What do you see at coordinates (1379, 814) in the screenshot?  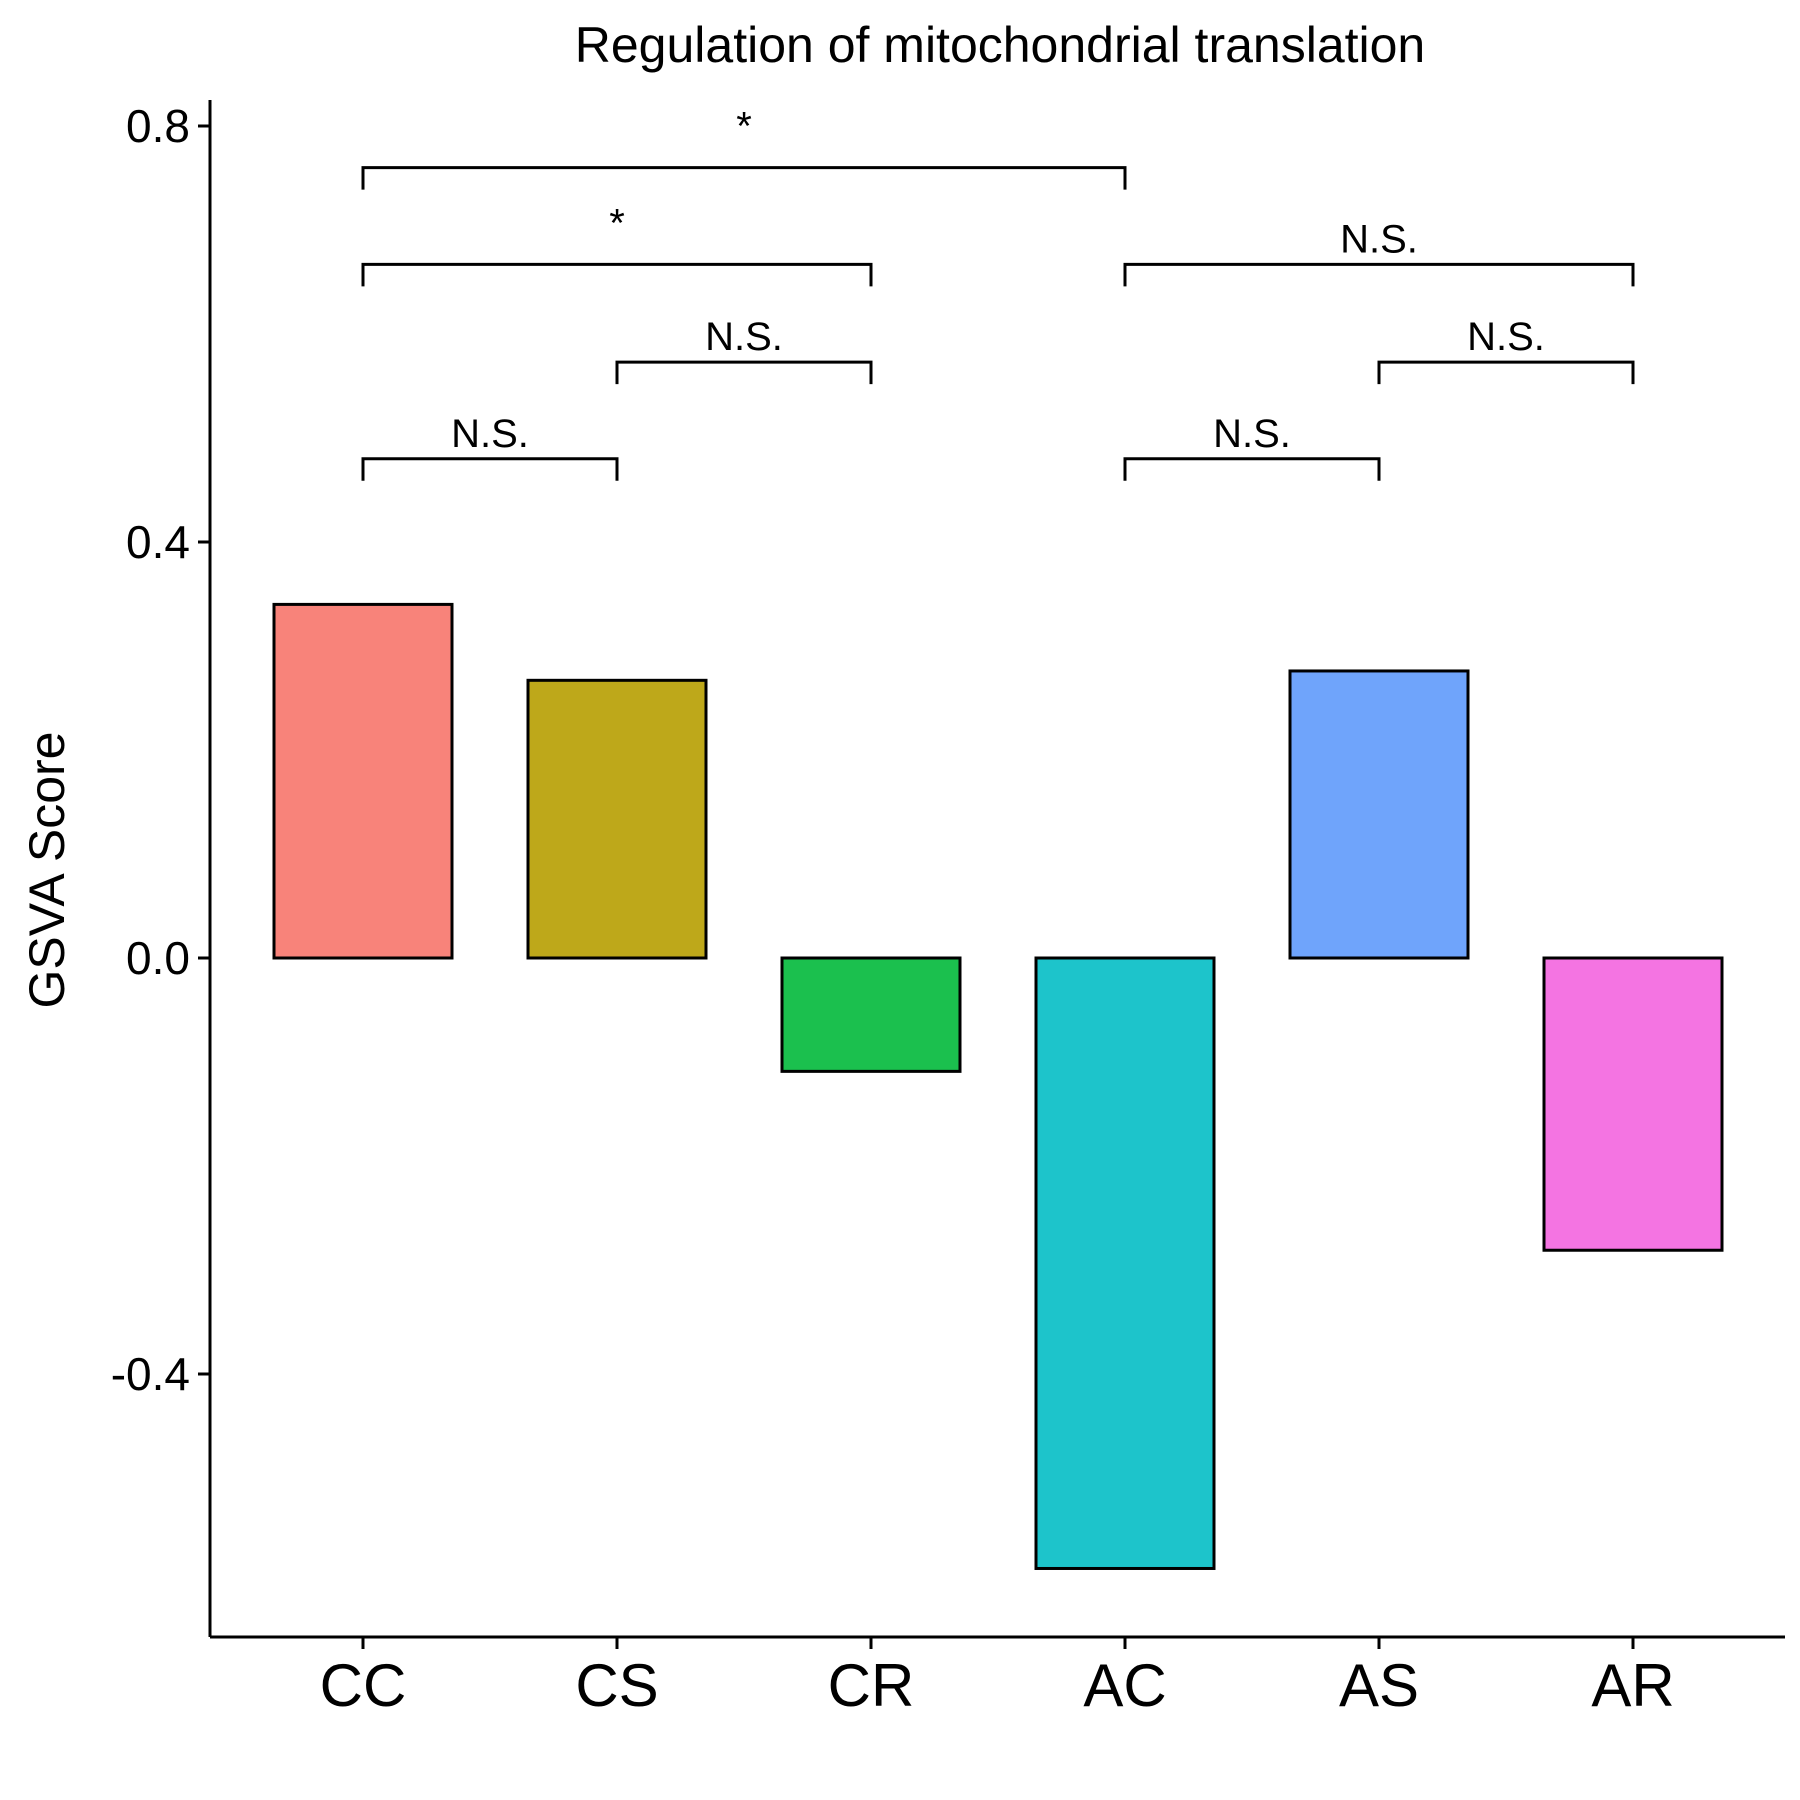 I see `bar-as` at bounding box center [1379, 814].